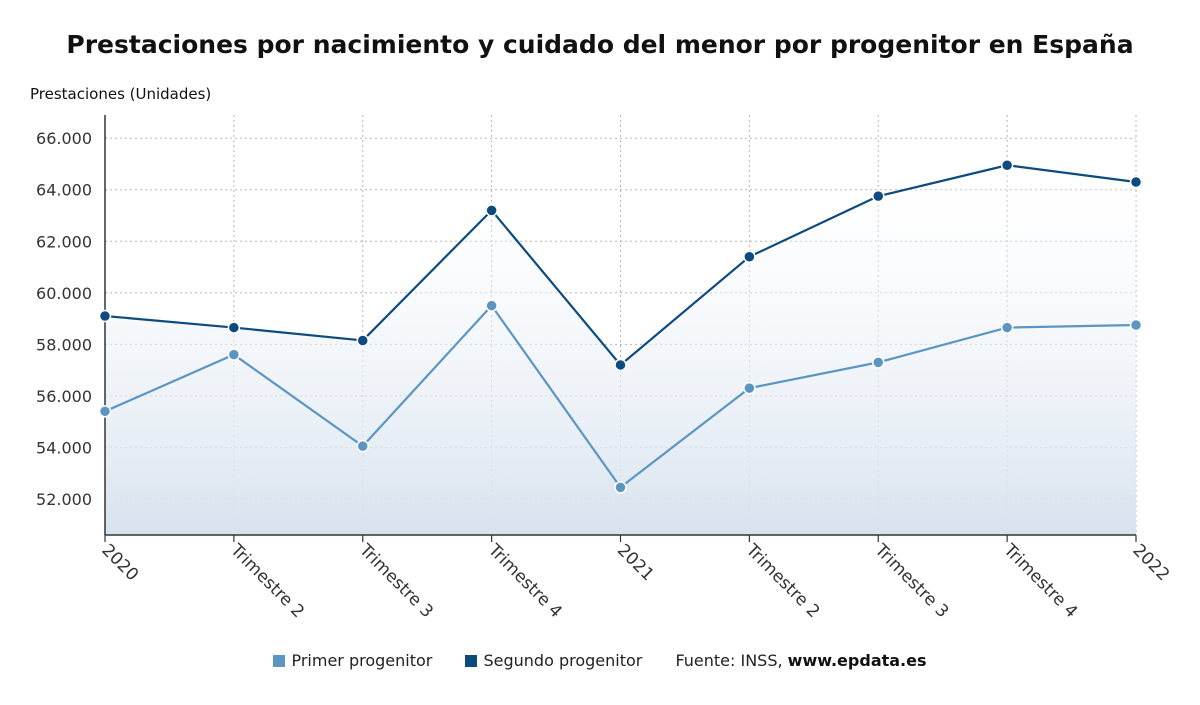 This screenshot has height=705, width=1200. Describe the element at coordinates (64, 396) in the screenshot. I see `y-tick-label-2: 56.000` at that location.